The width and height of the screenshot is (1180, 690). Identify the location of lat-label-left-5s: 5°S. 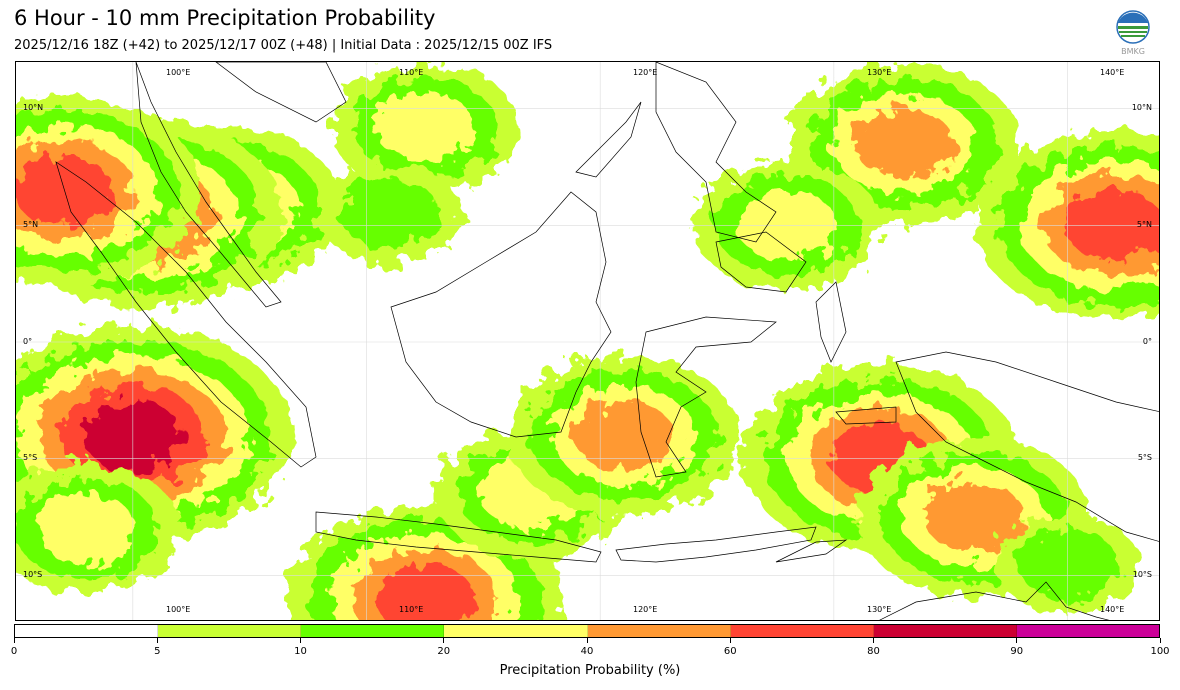
(30, 457).